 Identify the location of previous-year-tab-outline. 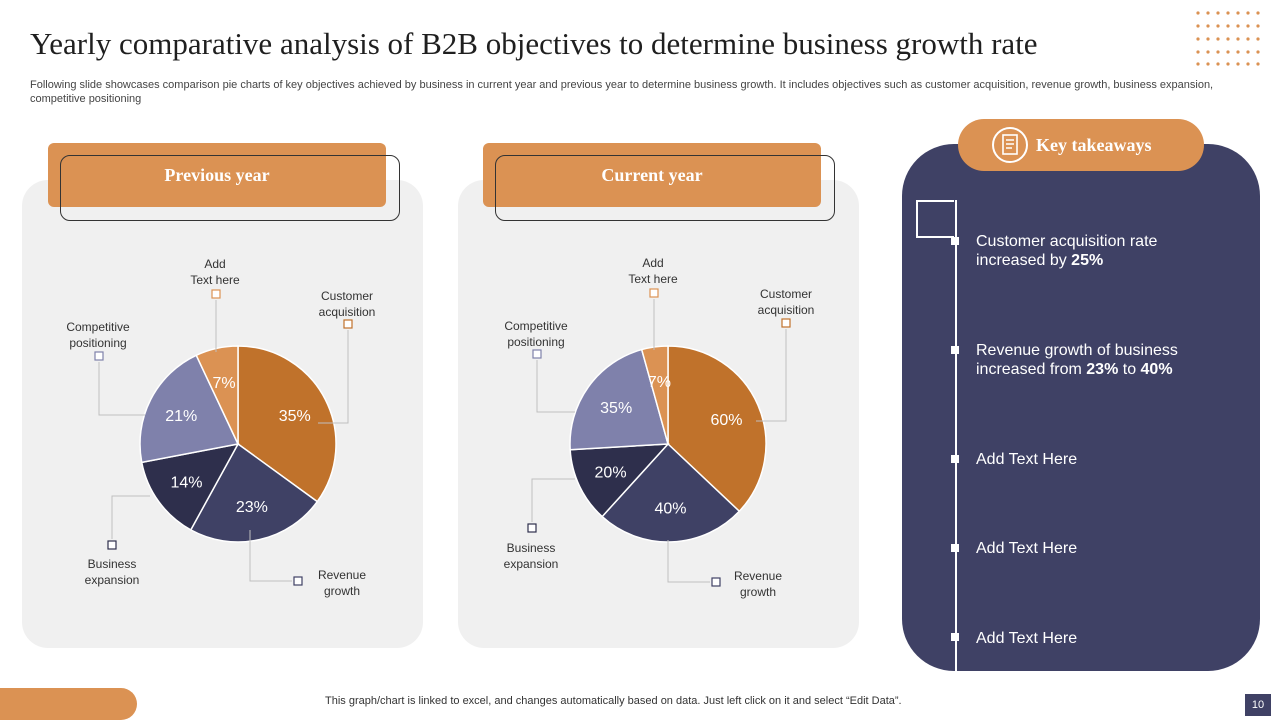
(230, 188).